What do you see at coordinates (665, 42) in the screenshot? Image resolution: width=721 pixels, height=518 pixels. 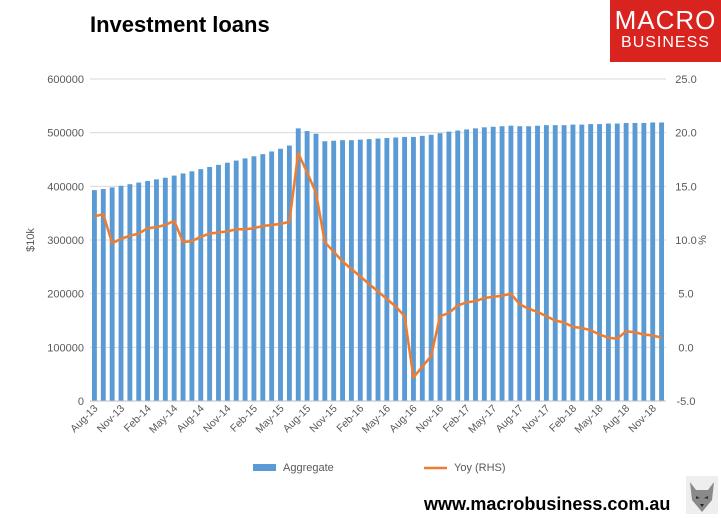 I see `logo-line2: BUSINESS` at bounding box center [665, 42].